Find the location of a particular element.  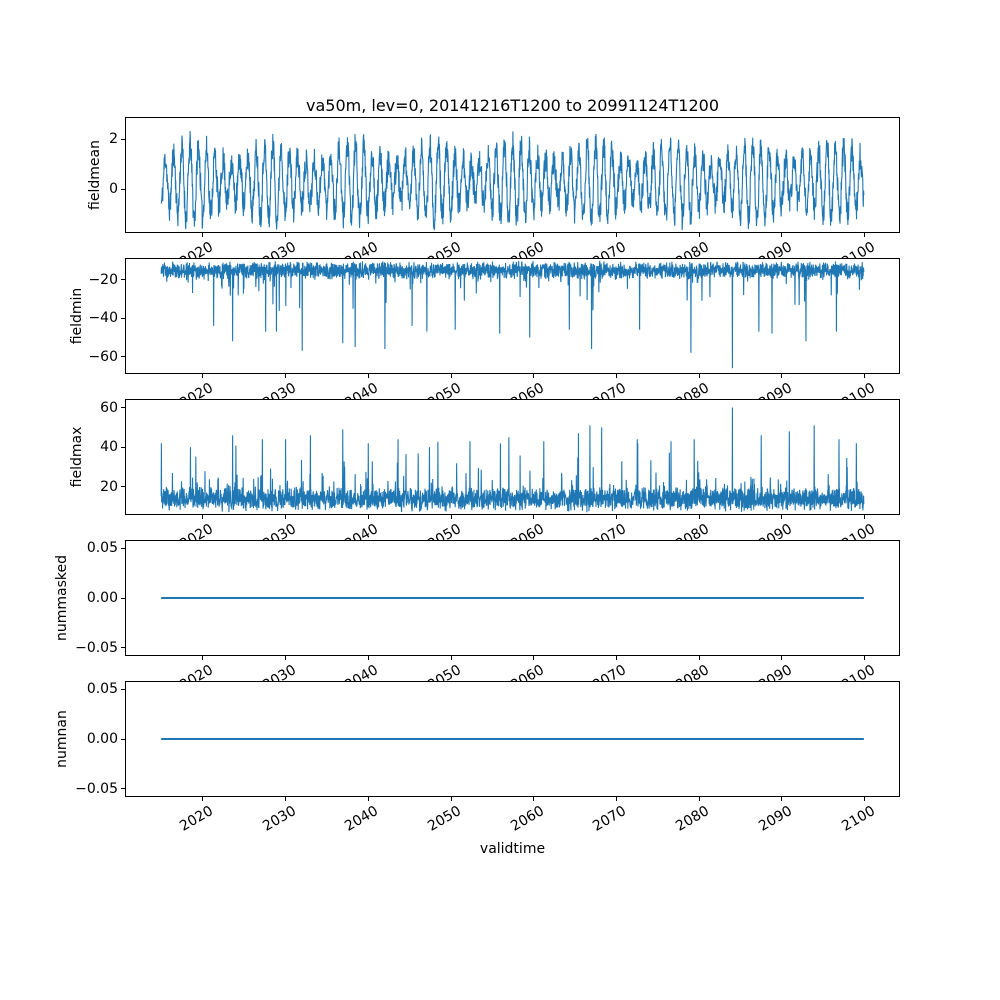

x-tick-label: 2070 is located at coordinates (610, 819).